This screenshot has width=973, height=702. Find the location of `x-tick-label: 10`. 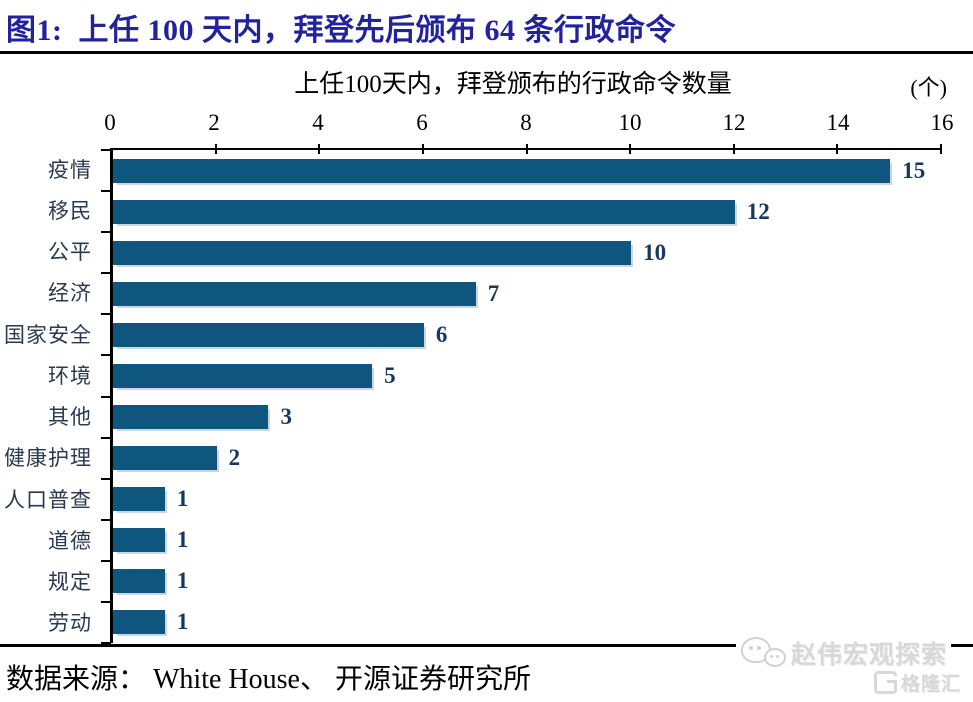

x-tick-label: 10 is located at coordinates (630, 122).